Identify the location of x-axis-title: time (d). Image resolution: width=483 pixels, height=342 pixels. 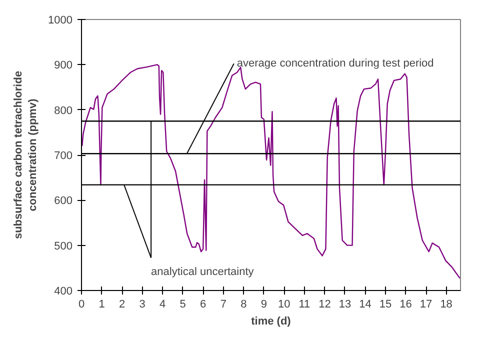
(271, 322).